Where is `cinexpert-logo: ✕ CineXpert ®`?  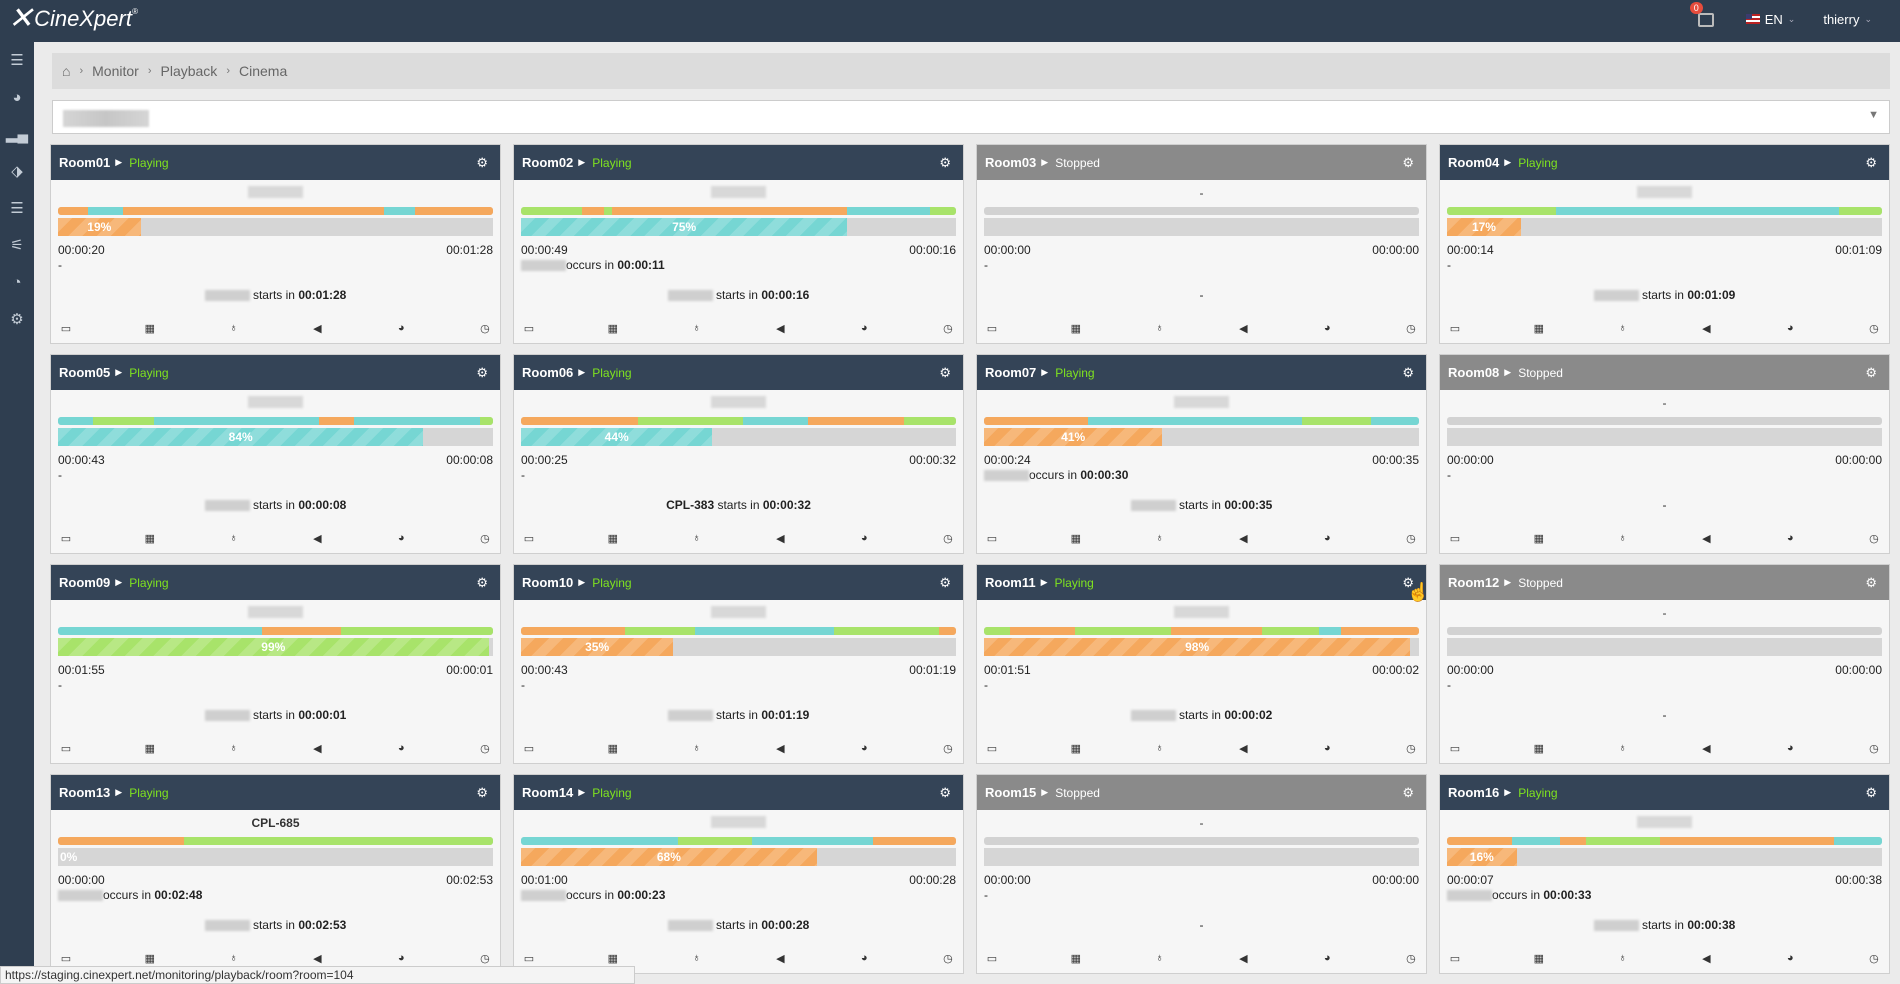
cinexpert-logo: ✕ CineXpert ® is located at coordinates (73, 18).